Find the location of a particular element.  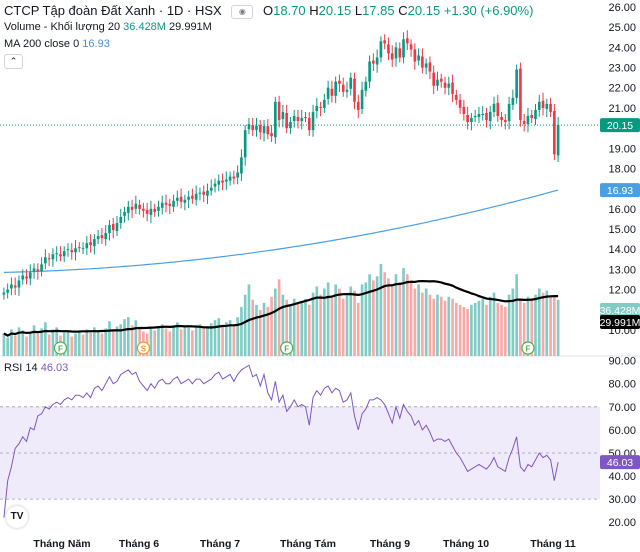

price-axis-tick: 14.00 is located at coordinates (622, 250).